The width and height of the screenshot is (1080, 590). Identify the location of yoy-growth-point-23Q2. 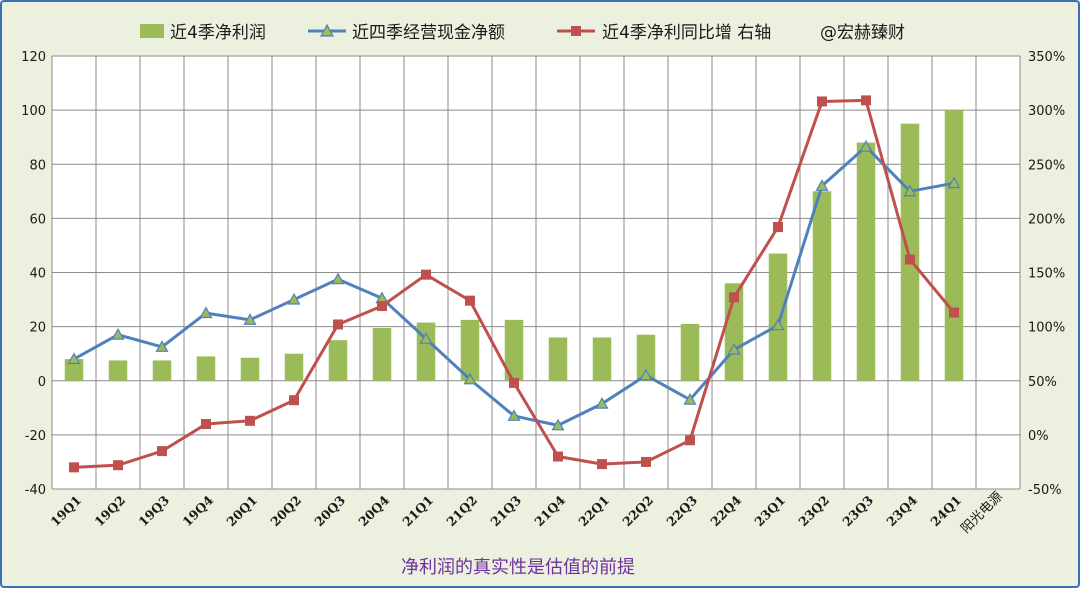
(822, 101).